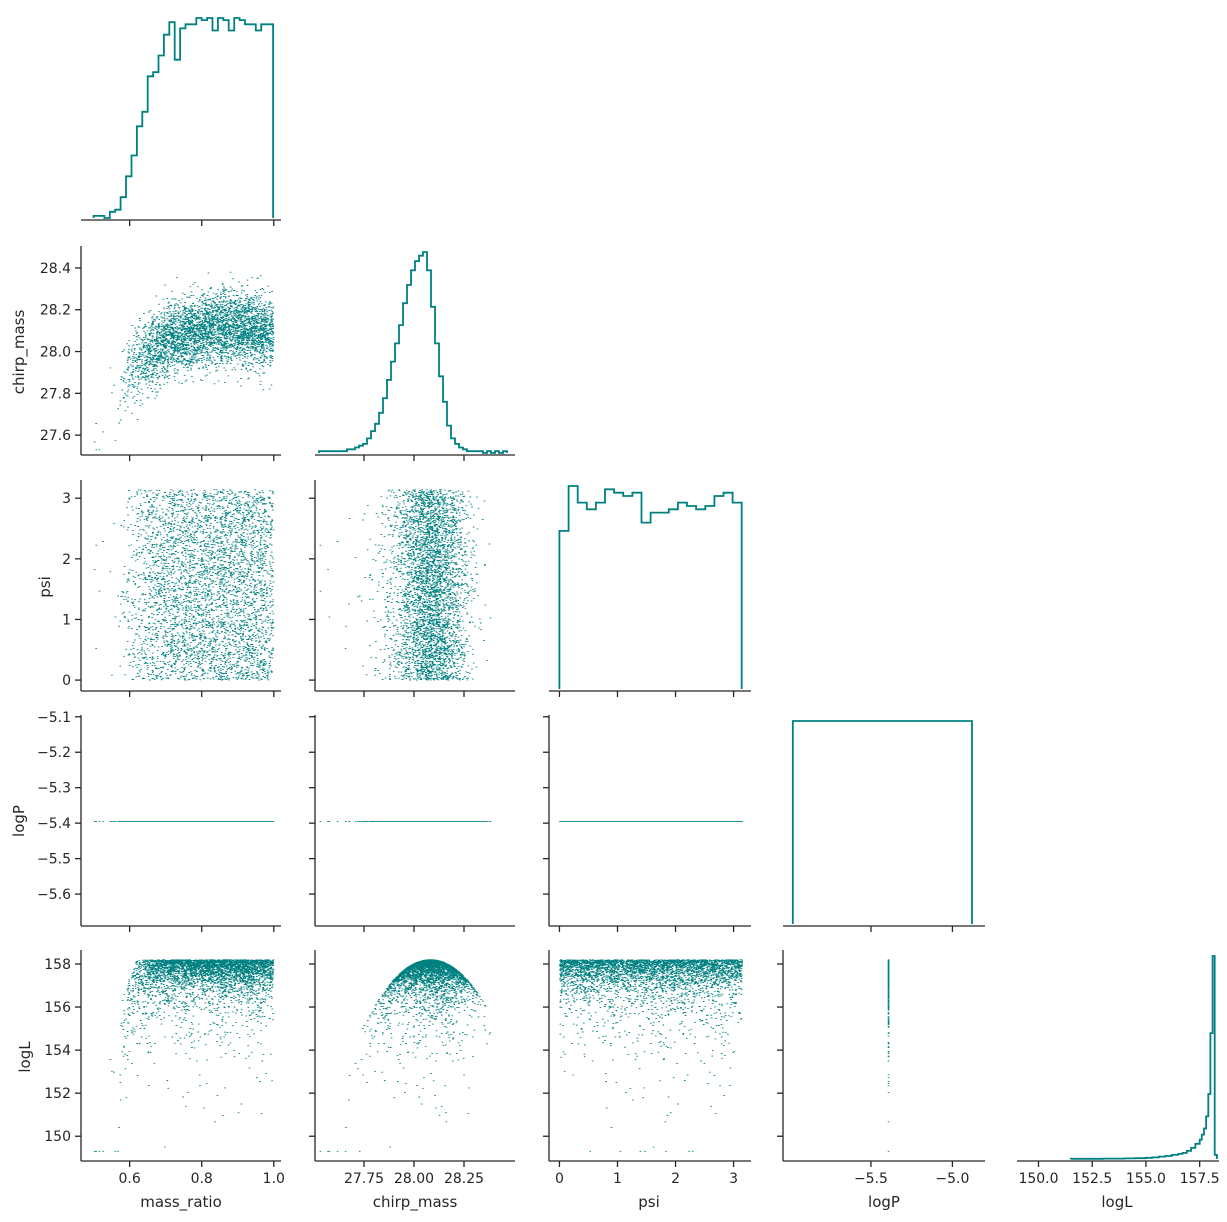  Describe the element at coordinates (649, 1202) in the screenshot. I see `xlabel-psi: psi` at that location.